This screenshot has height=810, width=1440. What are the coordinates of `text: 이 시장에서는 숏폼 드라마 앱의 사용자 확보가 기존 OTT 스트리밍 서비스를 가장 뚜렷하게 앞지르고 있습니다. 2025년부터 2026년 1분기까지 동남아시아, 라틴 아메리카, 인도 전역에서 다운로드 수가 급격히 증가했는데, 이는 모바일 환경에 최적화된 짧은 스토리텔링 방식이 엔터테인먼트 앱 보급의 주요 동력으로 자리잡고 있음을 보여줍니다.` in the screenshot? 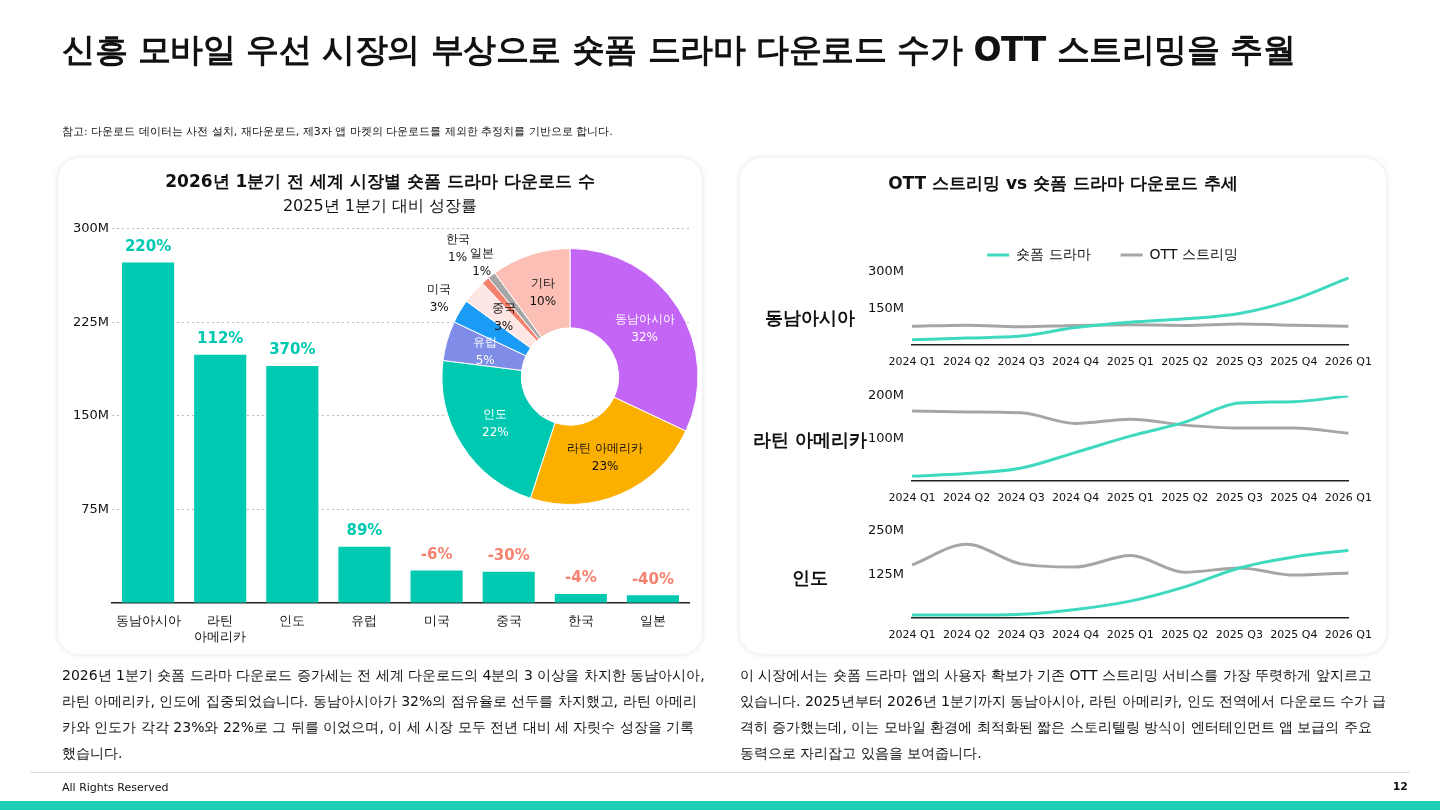 It's located at (1064, 714).